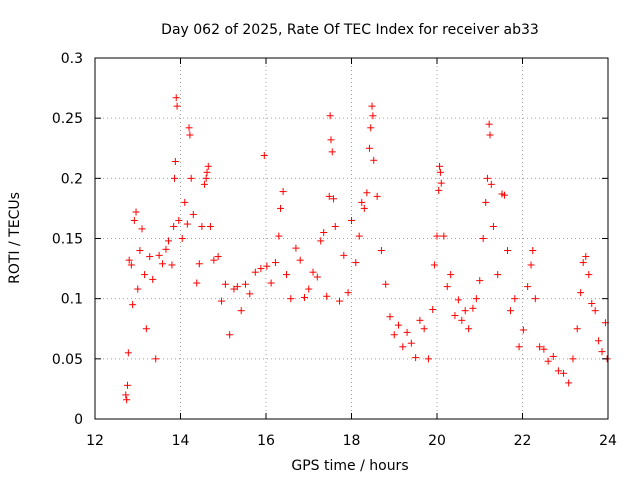  What do you see at coordinates (78, 420) in the screenshot?
I see `y-tick-label: 0` at bounding box center [78, 420].